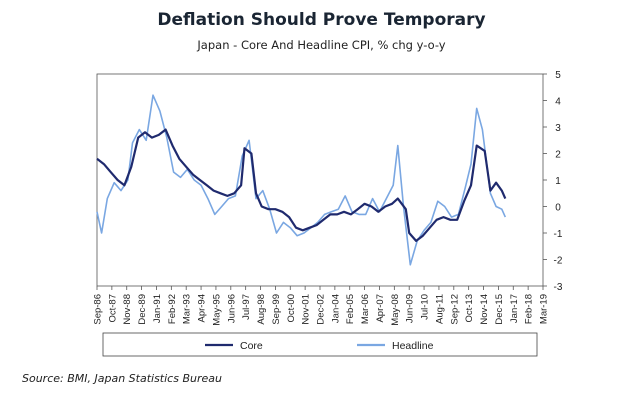 The image size is (643, 410). What do you see at coordinates (395, 310) in the screenshot?
I see `x-tick-label: May-08` at bounding box center [395, 310].